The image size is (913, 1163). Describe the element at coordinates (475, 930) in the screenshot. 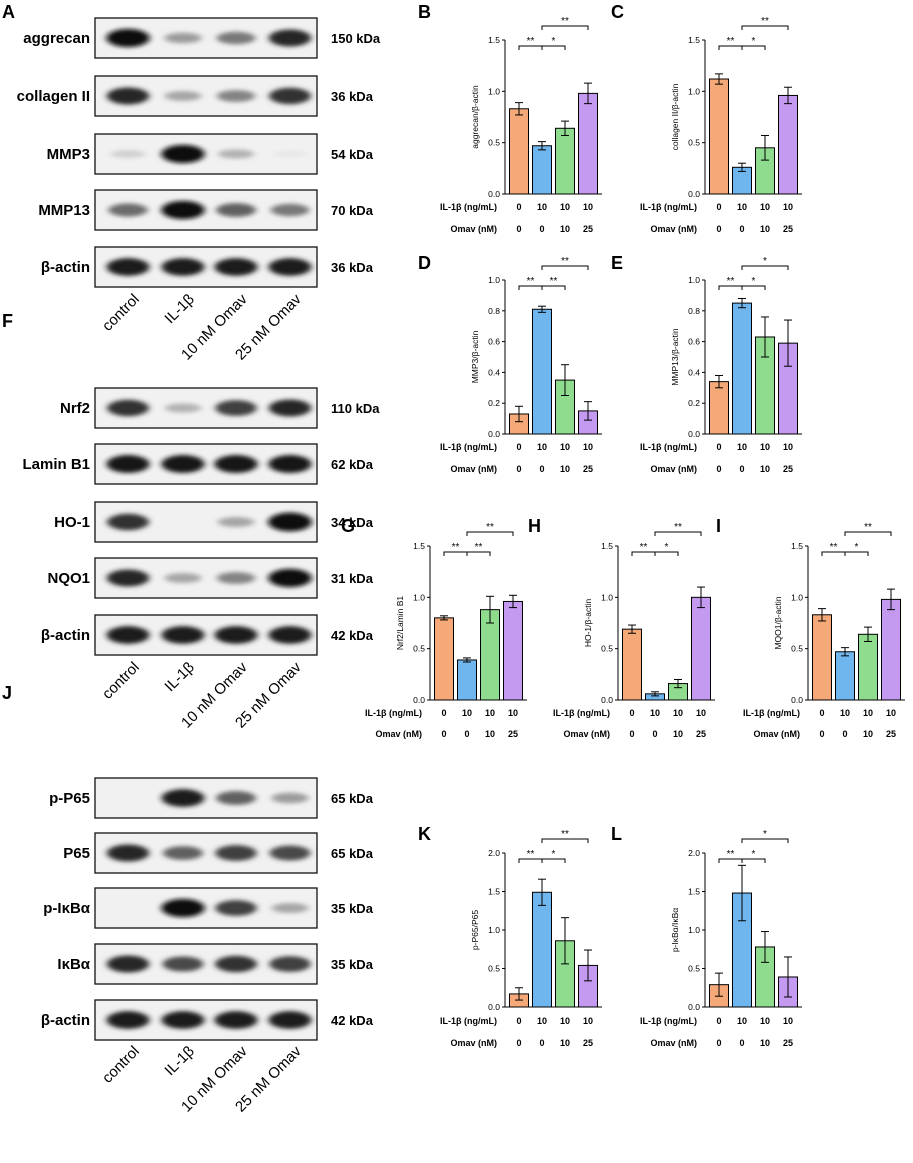

I see `y-axis-label: p-P65/P65` at that location.